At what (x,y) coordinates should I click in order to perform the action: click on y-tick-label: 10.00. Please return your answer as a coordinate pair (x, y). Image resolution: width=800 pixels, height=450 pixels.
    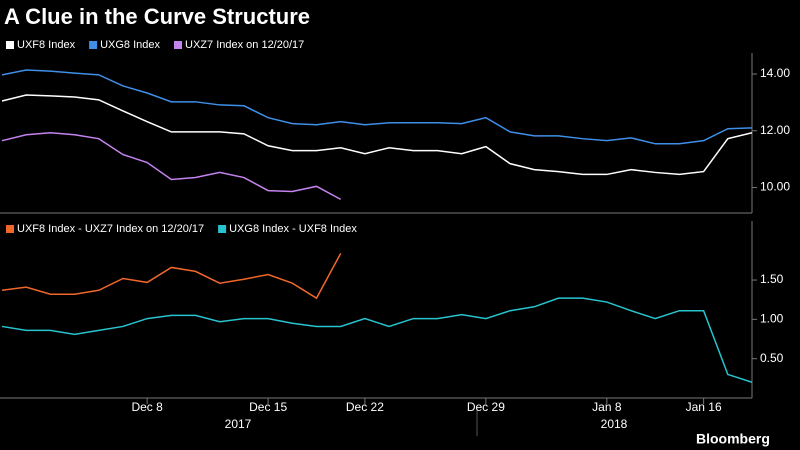
    Looking at the image, I should click on (775, 187).